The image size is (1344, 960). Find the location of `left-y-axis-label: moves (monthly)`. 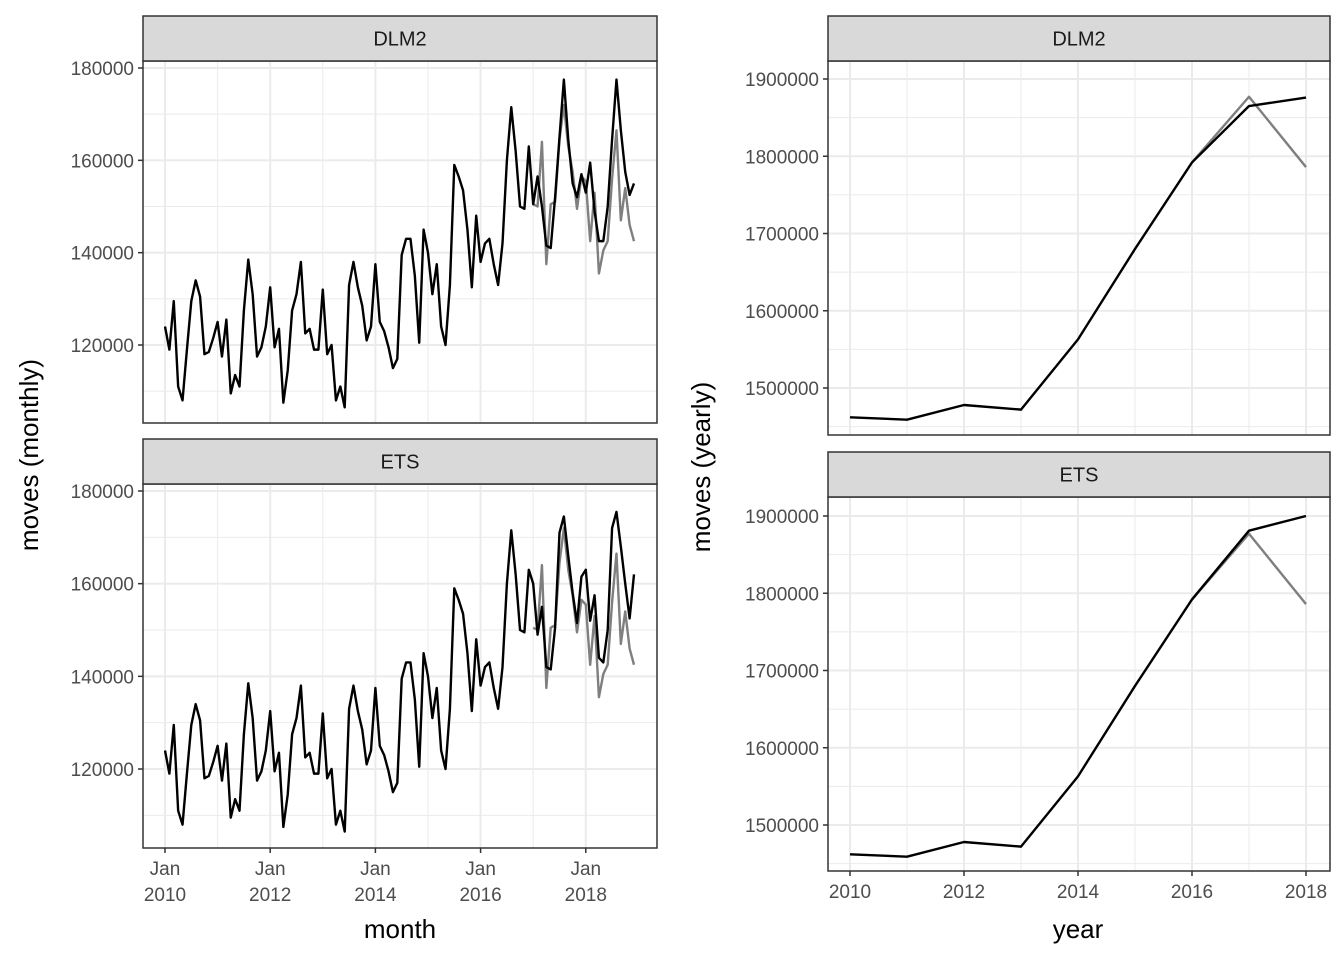

left-y-axis-label: moves (monthly) is located at coordinates (29, 455).